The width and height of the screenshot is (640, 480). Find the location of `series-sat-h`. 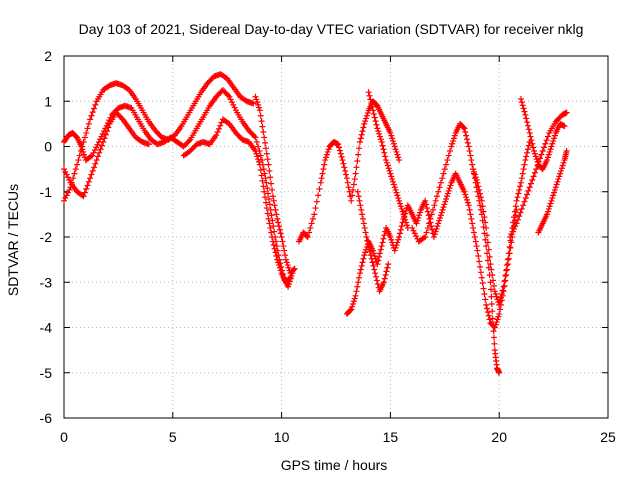

series-sat-h is located at coordinates (373, 241).